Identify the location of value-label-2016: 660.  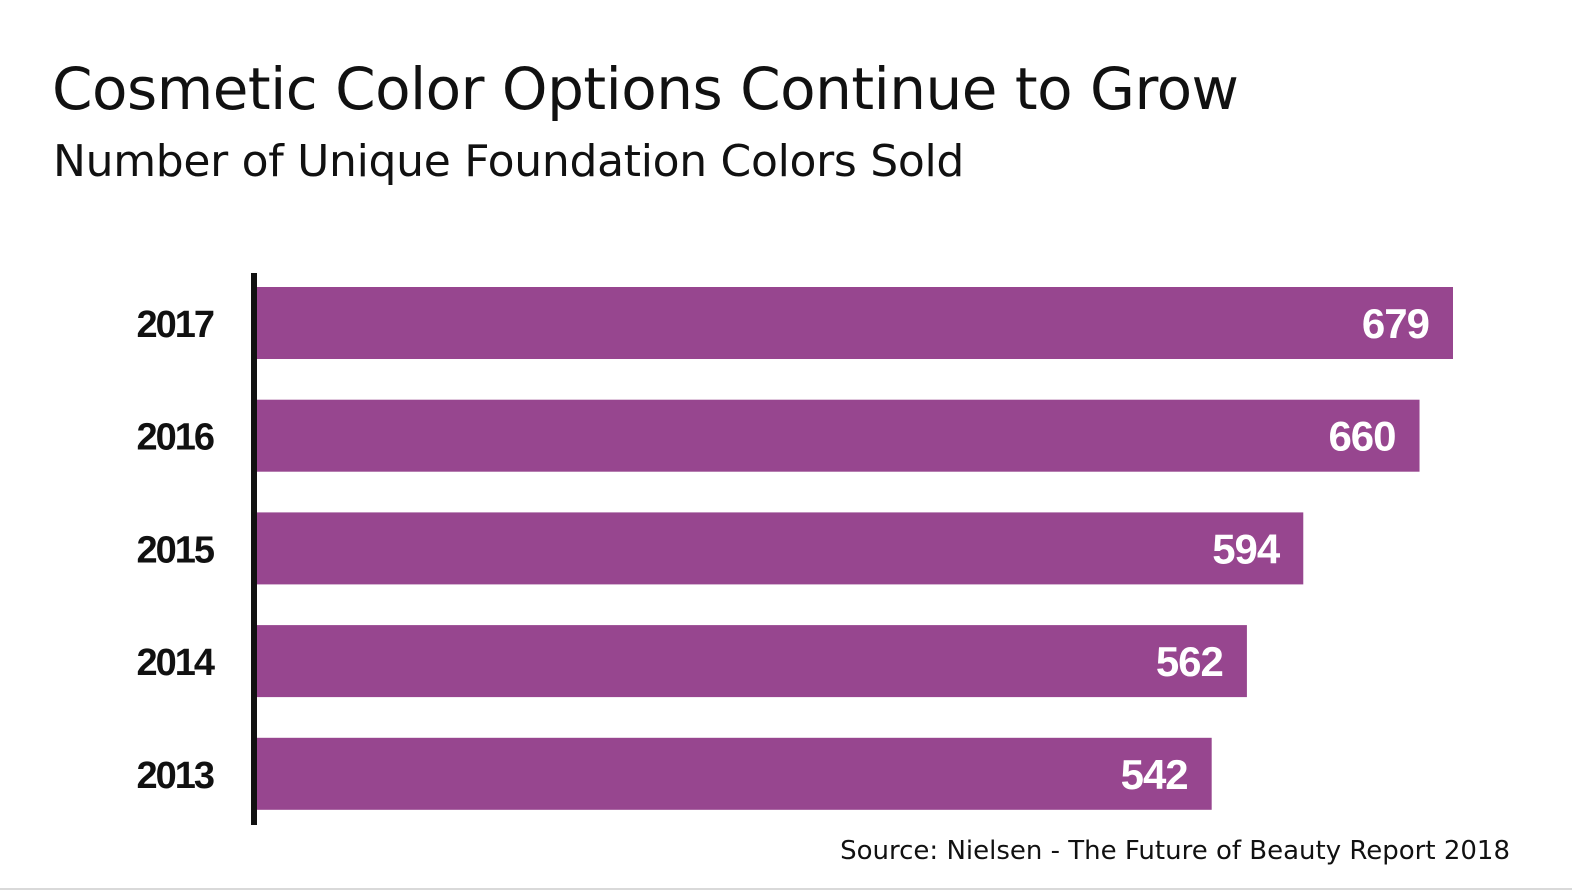
(1361, 436).